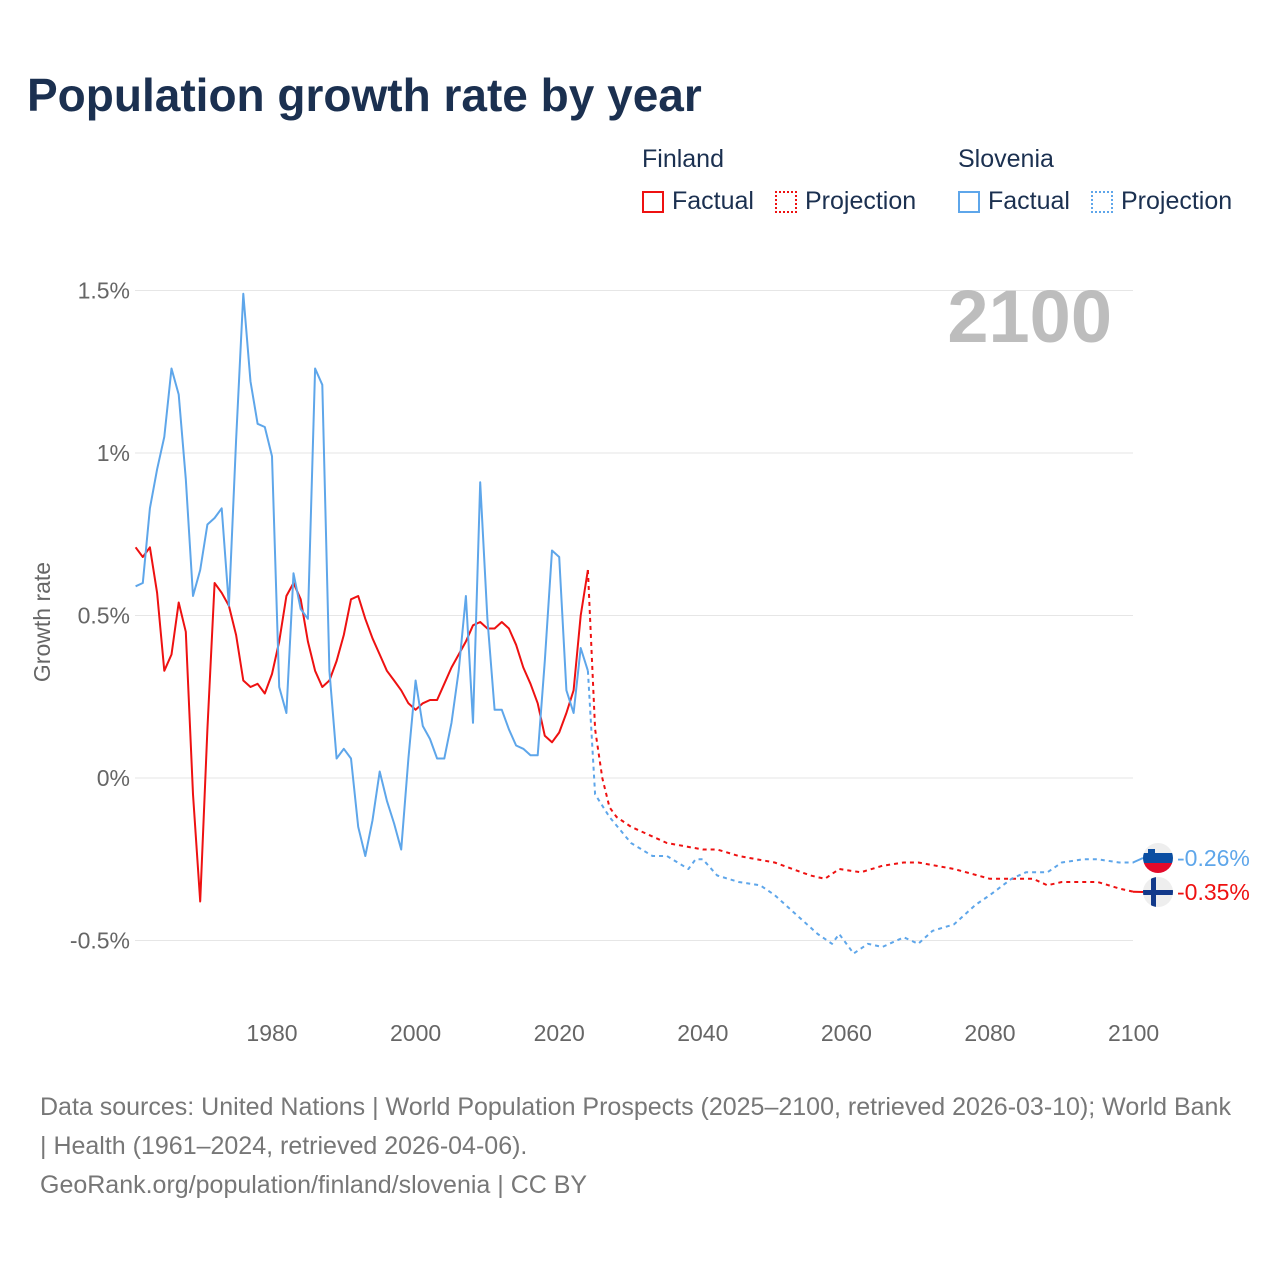  What do you see at coordinates (415, 1033) in the screenshot?
I see `x-tick-label: 2000` at bounding box center [415, 1033].